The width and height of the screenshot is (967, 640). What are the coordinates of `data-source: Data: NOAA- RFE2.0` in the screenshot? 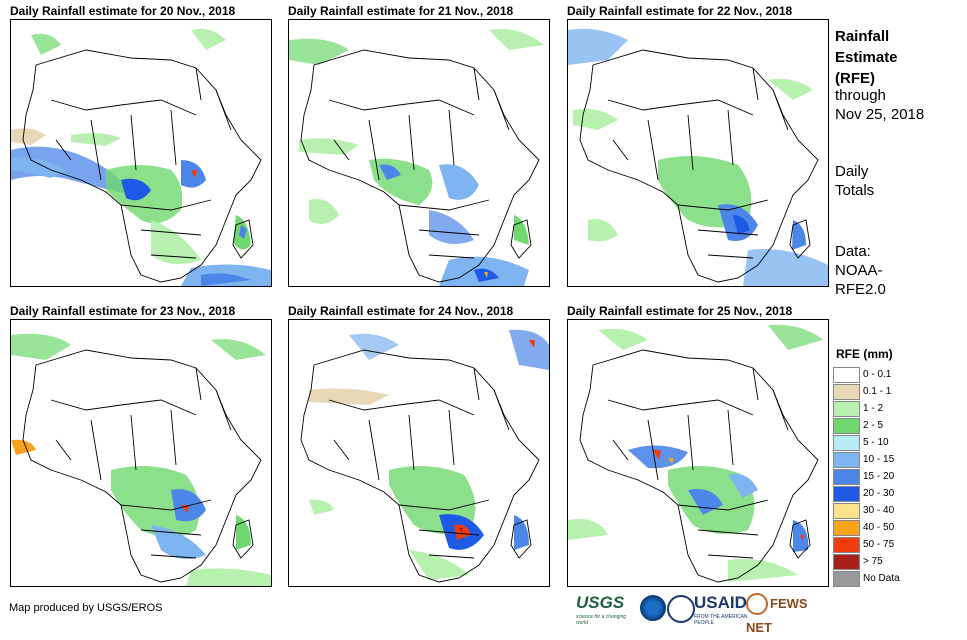 It's located at (860, 270).